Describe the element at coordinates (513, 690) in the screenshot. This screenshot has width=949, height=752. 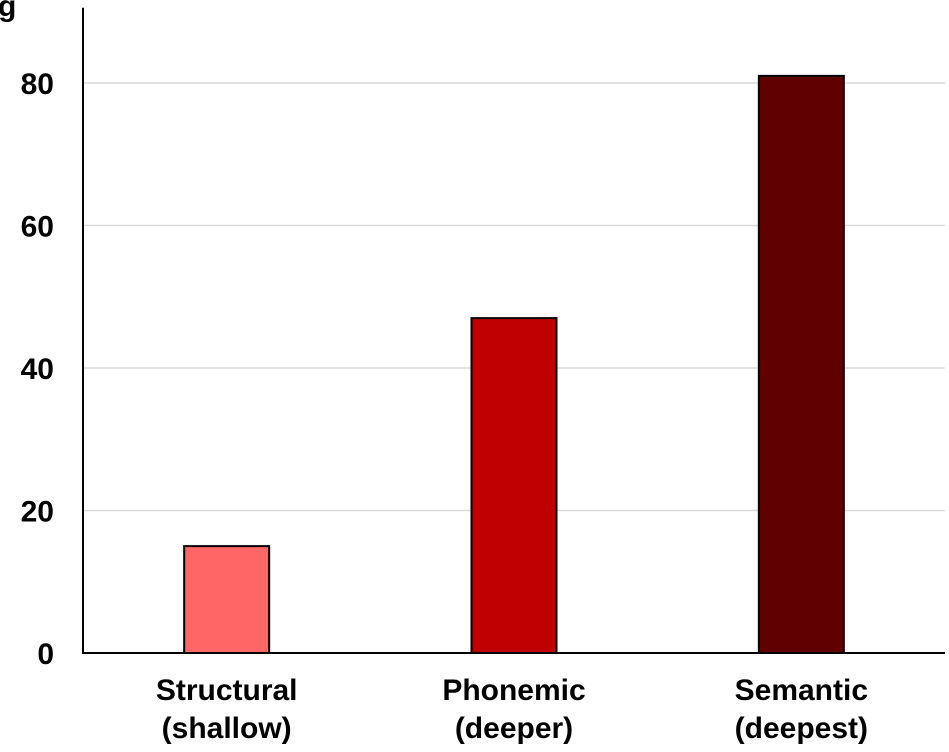
I see `x-tick-label-line: Phonemic` at that location.